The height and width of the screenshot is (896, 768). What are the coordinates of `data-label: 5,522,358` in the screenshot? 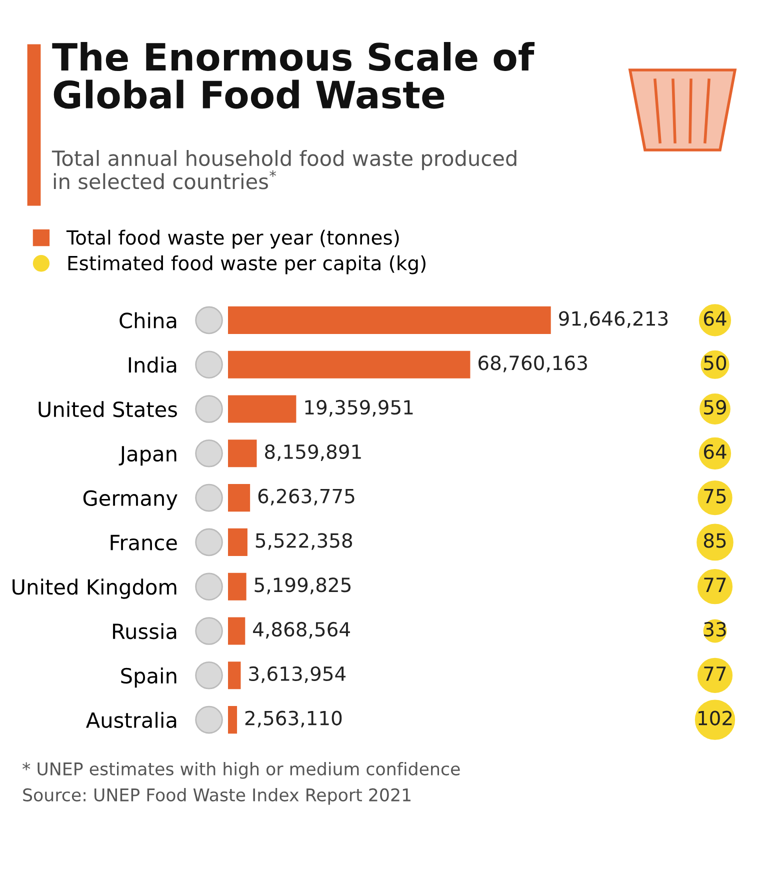 It's located at (304, 541).